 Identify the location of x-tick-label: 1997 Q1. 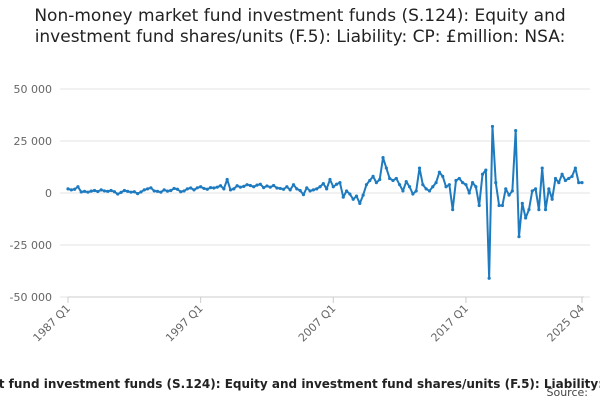
(184, 323).